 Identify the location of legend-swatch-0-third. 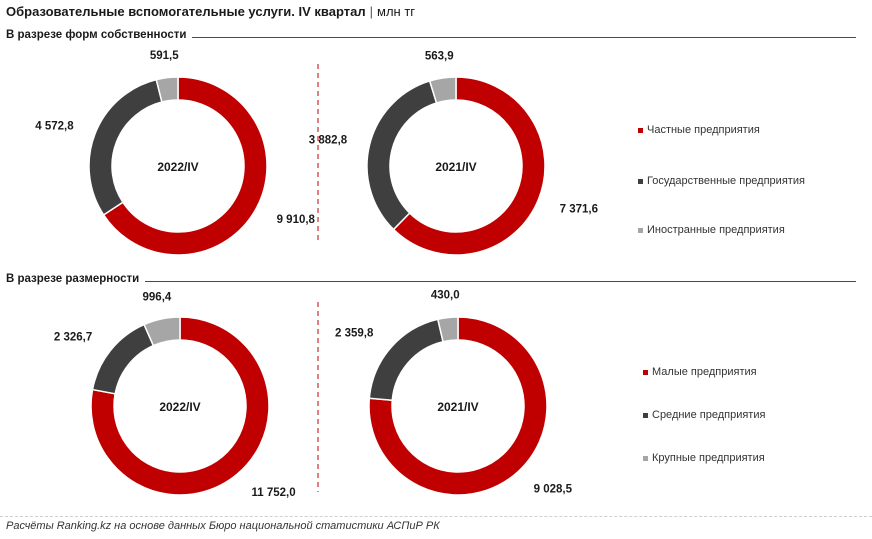
(640, 230).